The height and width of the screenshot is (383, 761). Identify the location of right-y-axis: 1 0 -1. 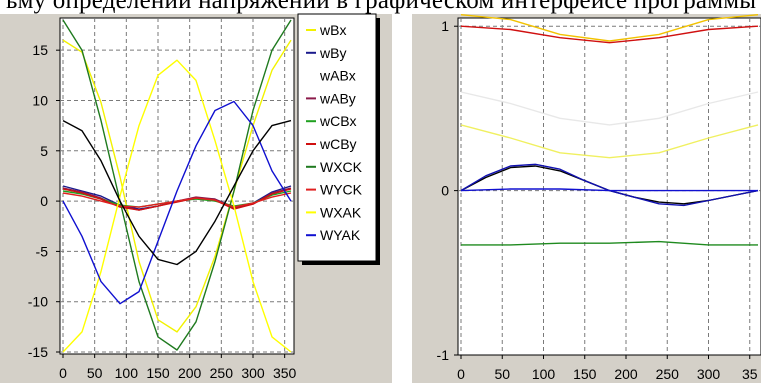
(447, 190).